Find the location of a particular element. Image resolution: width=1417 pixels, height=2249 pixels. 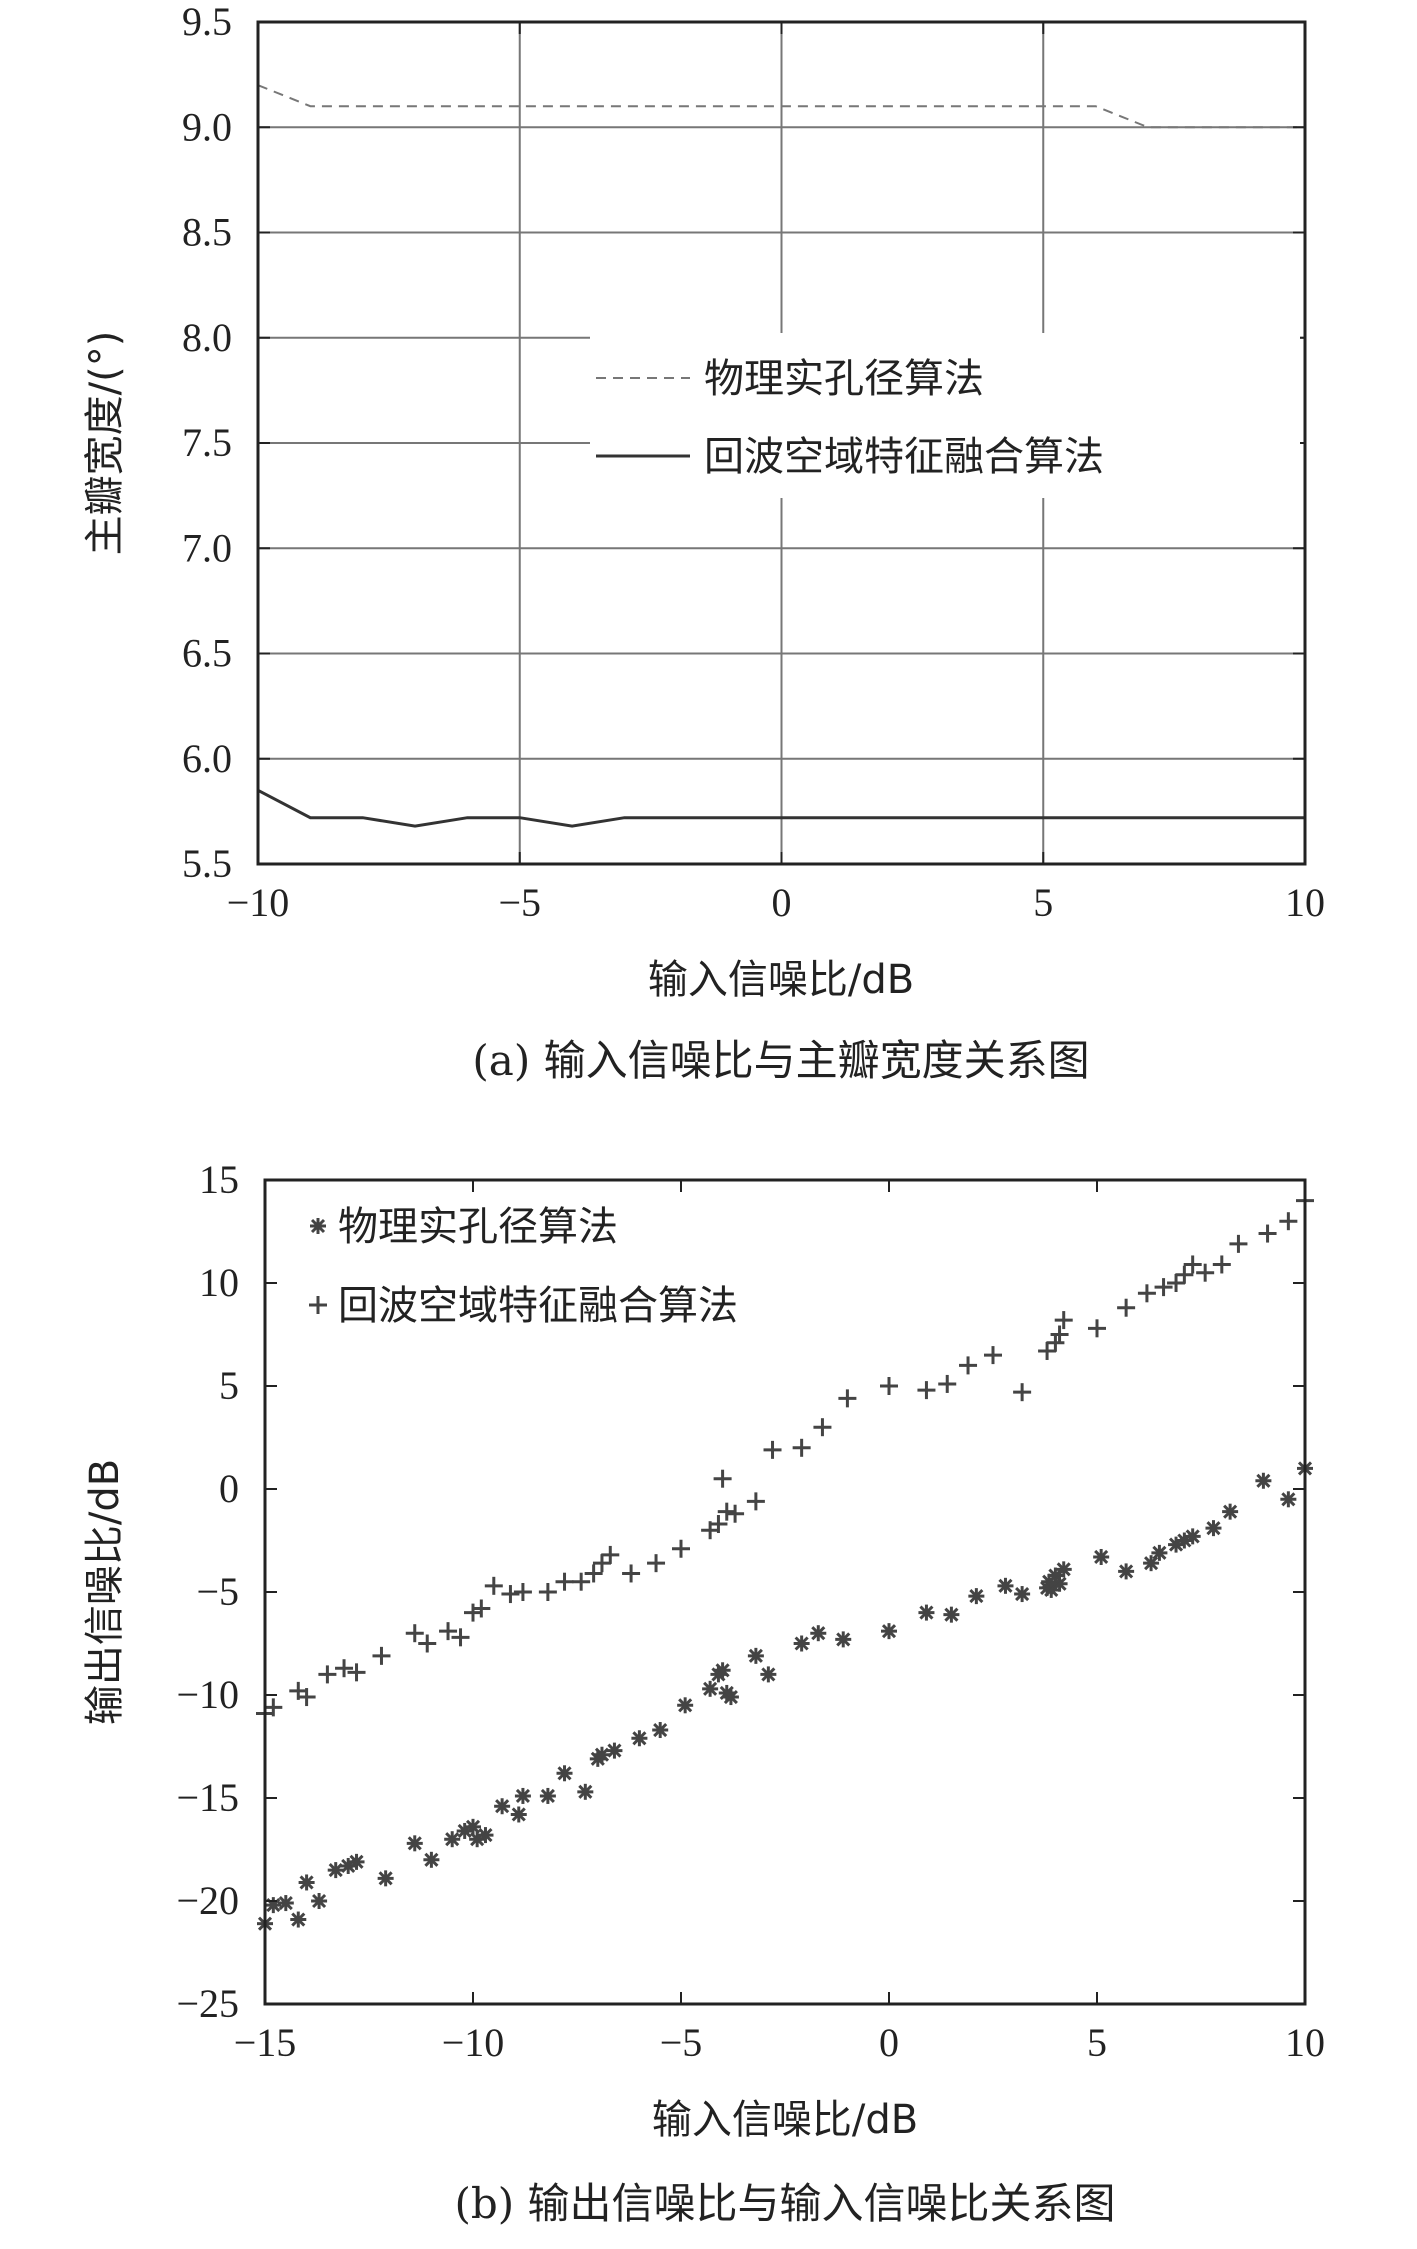

legend-plus-marker is located at coordinates (318, 1305).